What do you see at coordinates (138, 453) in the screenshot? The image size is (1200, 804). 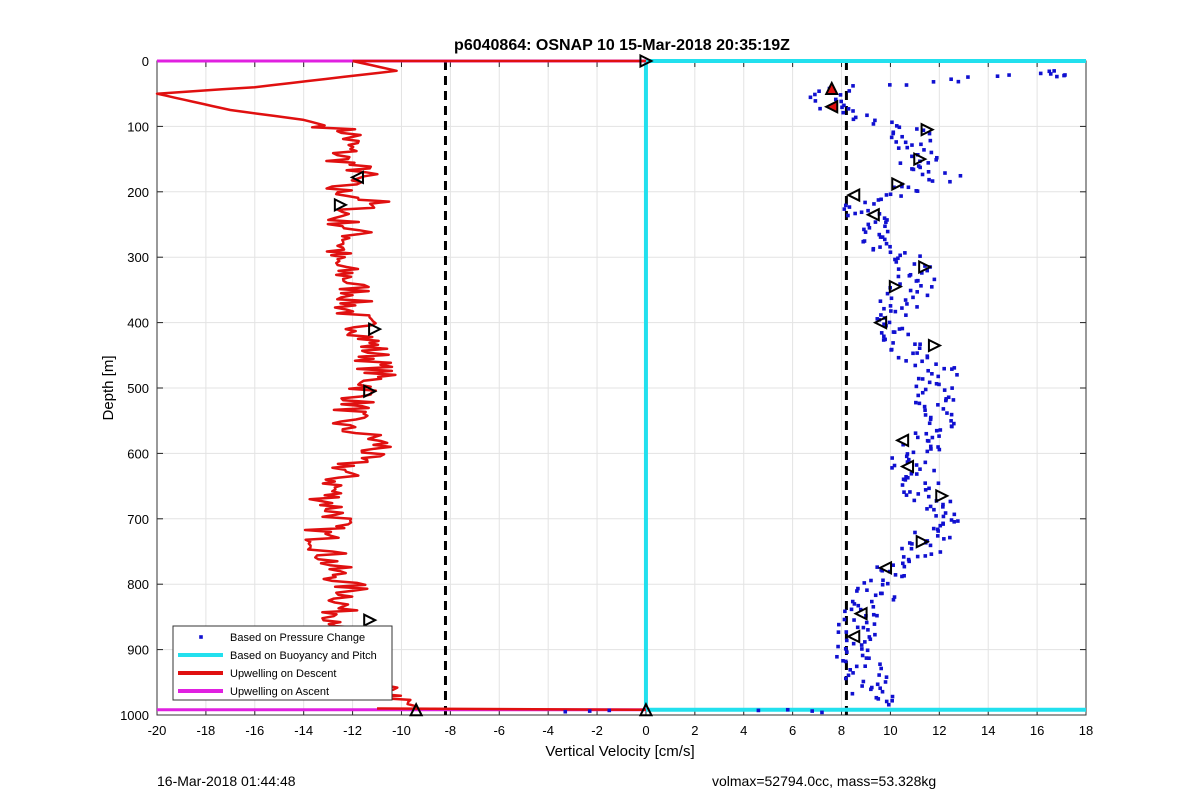 I see `y-tick-label: 600` at bounding box center [138, 453].